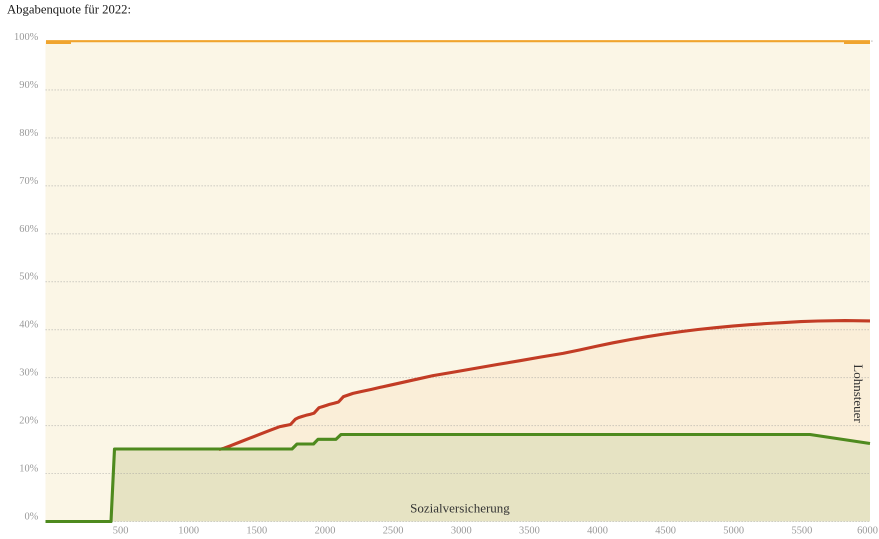 This screenshot has width=879, height=539. I want to click on svg-text: 5000, so click(733, 531).